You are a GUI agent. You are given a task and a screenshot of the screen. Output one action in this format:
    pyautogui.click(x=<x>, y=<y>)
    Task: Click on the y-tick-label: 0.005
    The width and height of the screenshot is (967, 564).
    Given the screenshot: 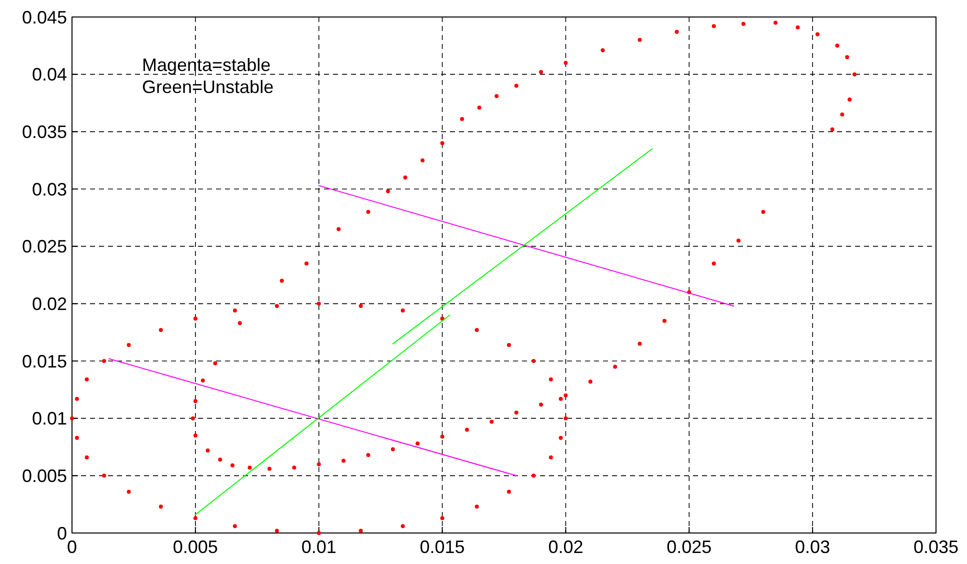 What is the action you would take?
    pyautogui.click(x=44, y=476)
    